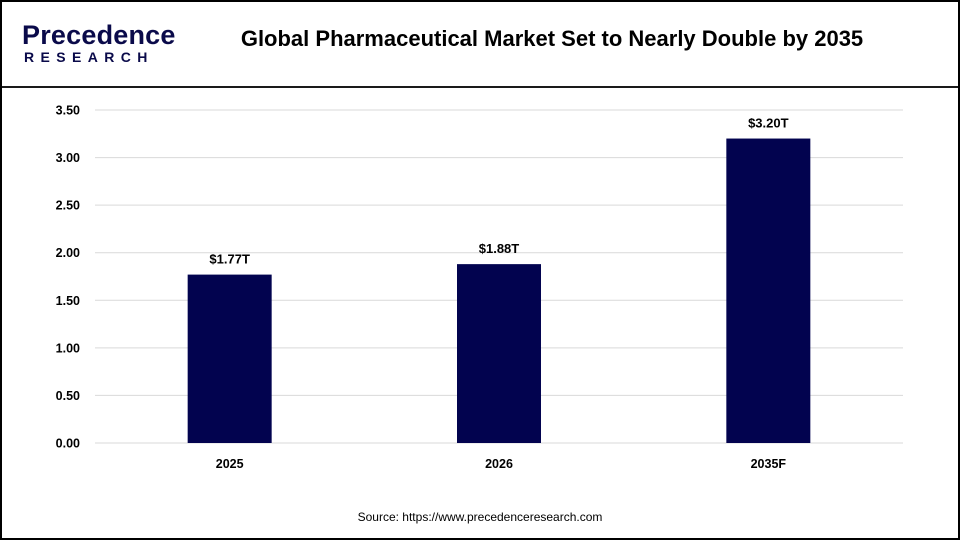 This screenshot has width=960, height=540. What do you see at coordinates (499, 248) in the screenshot?
I see `data-label: $1.88T` at bounding box center [499, 248].